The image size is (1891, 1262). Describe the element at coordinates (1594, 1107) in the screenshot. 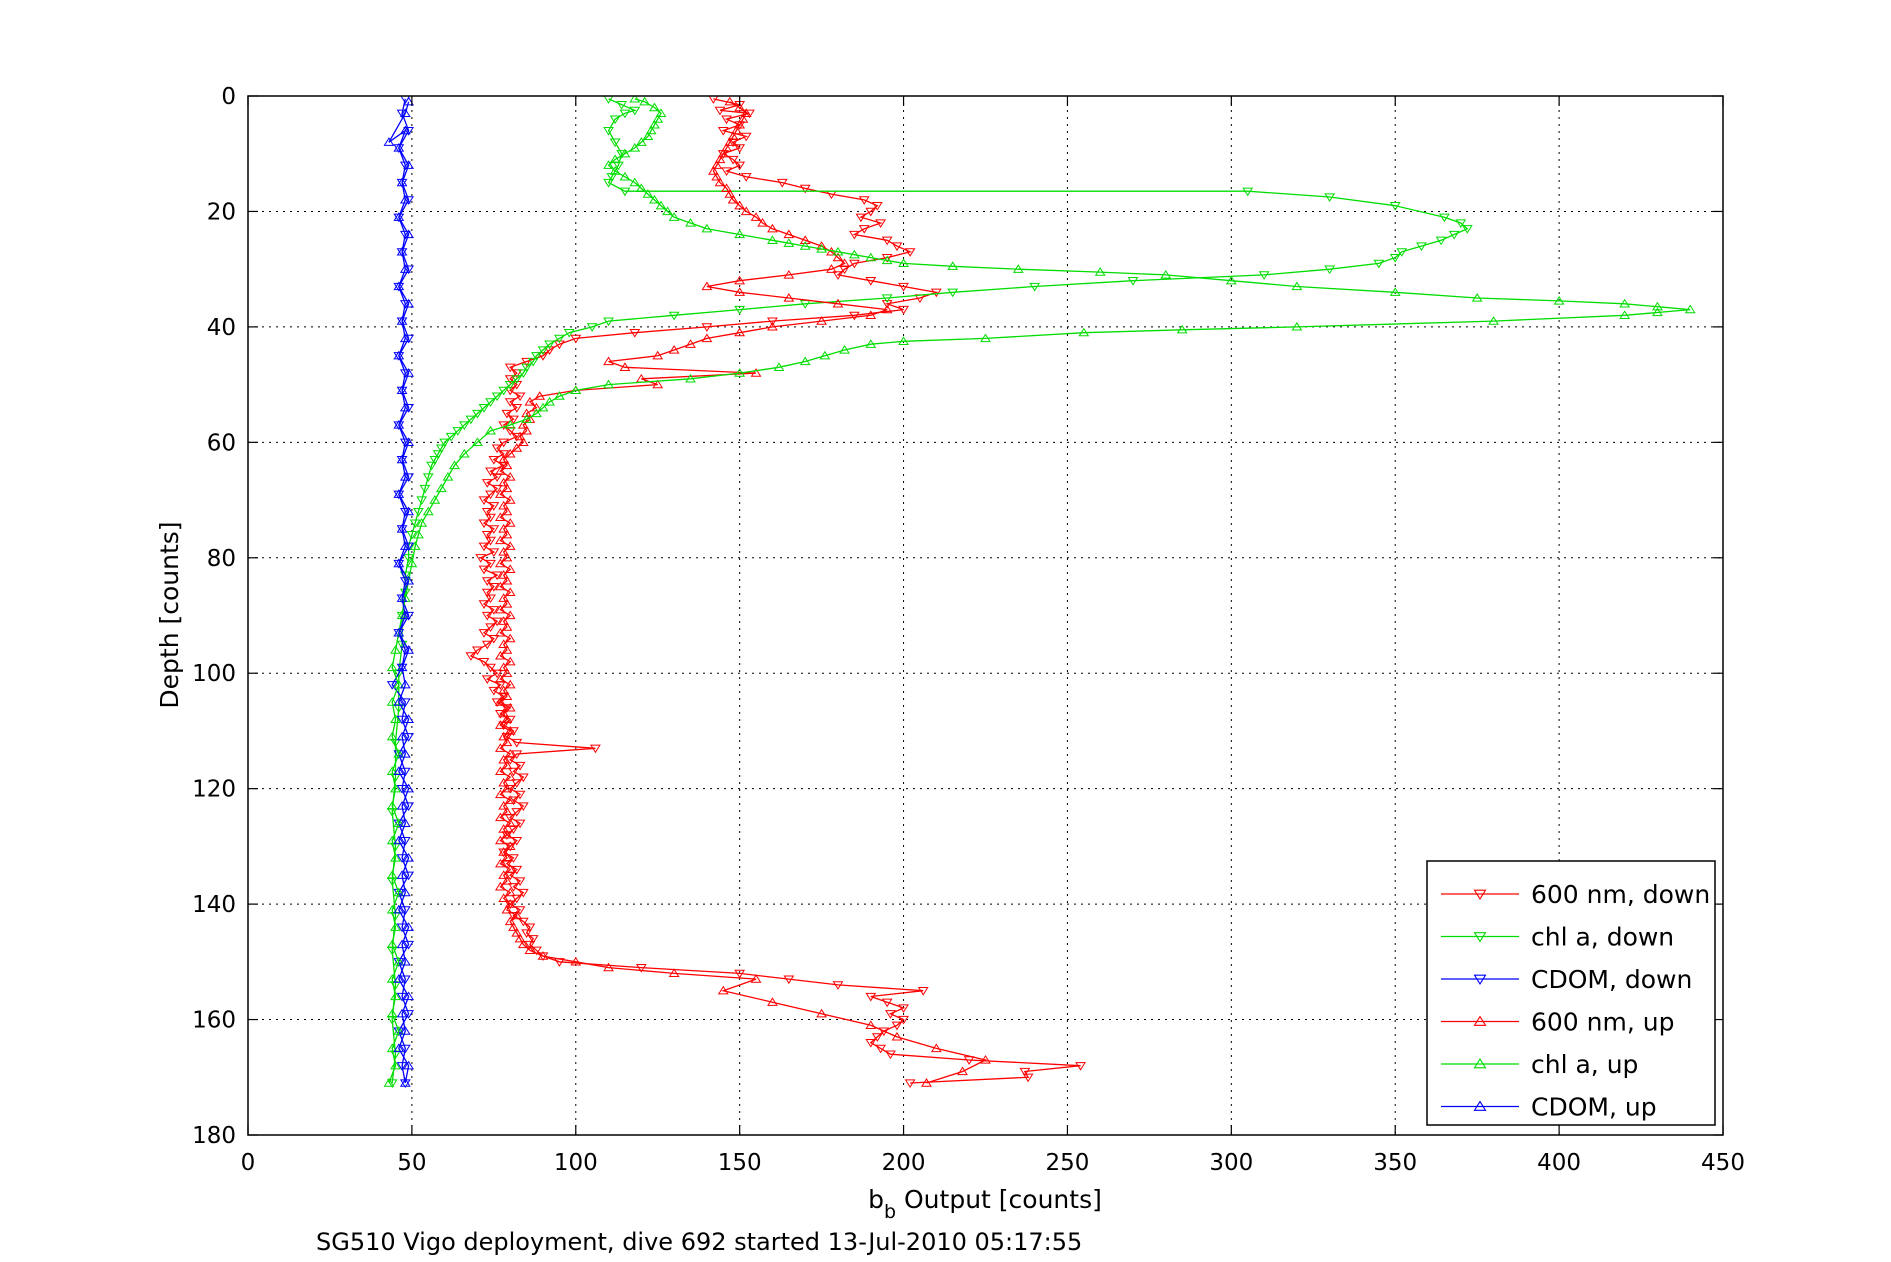

I see `legend-label: CDOM, up` at that location.